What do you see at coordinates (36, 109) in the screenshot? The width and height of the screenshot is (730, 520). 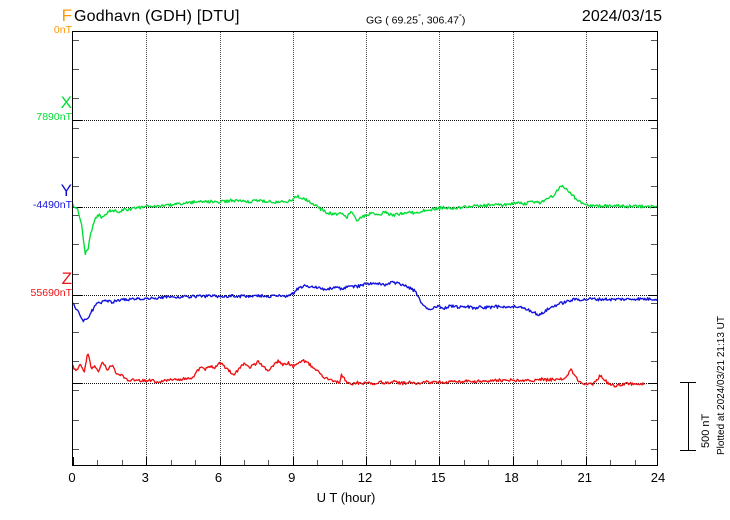 I see `component-label-x: X 7890nT` at bounding box center [36, 109].